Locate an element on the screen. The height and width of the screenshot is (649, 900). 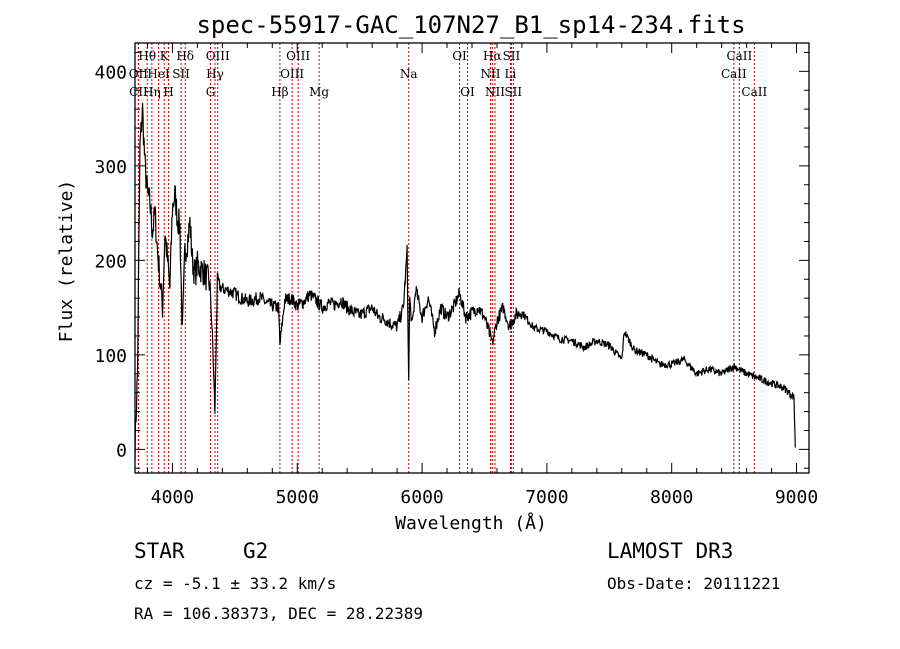
line-label-20: NII is located at coordinates (490, 74).